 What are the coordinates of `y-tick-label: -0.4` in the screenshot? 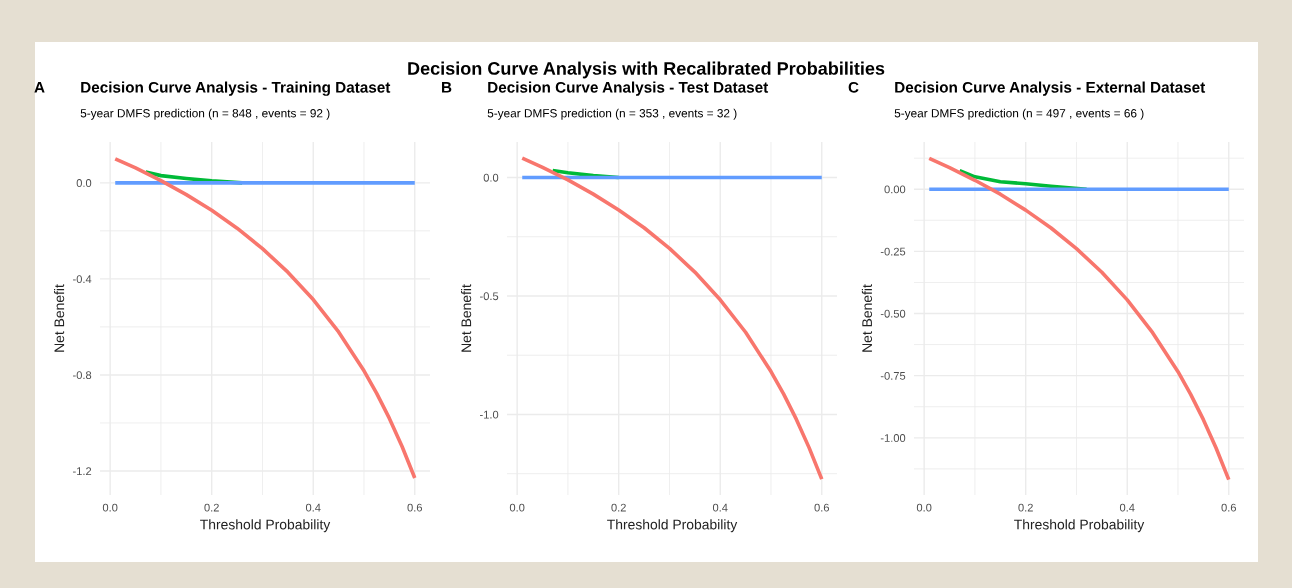 It's located at (82, 279).